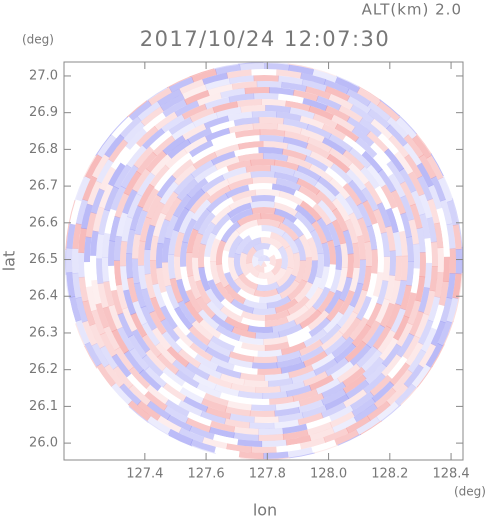 This screenshot has width=491, height=521. Describe the element at coordinates (43, 259) in the screenshot. I see `y-tick-label: 26.5` at that location.